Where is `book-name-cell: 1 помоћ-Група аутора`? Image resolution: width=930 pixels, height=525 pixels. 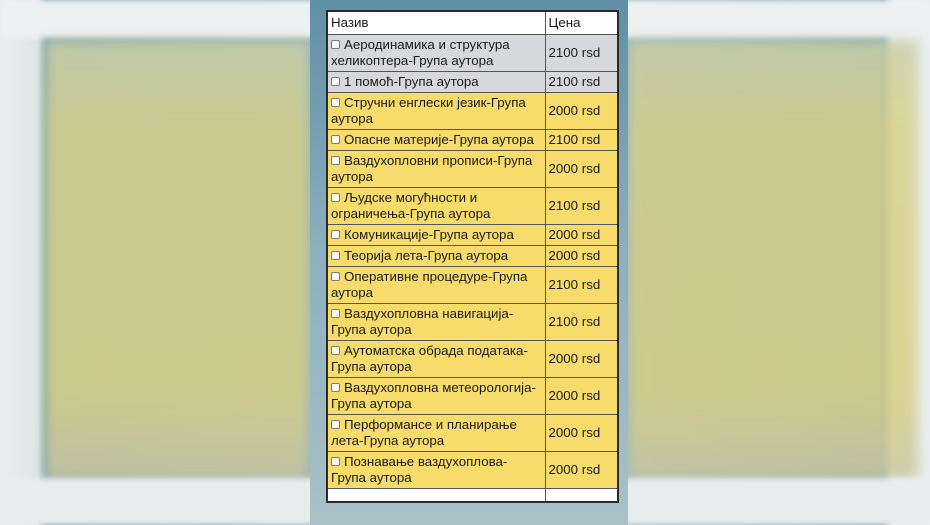 book-name-cell: 1 помоћ-Група аутора is located at coordinates (436, 81).